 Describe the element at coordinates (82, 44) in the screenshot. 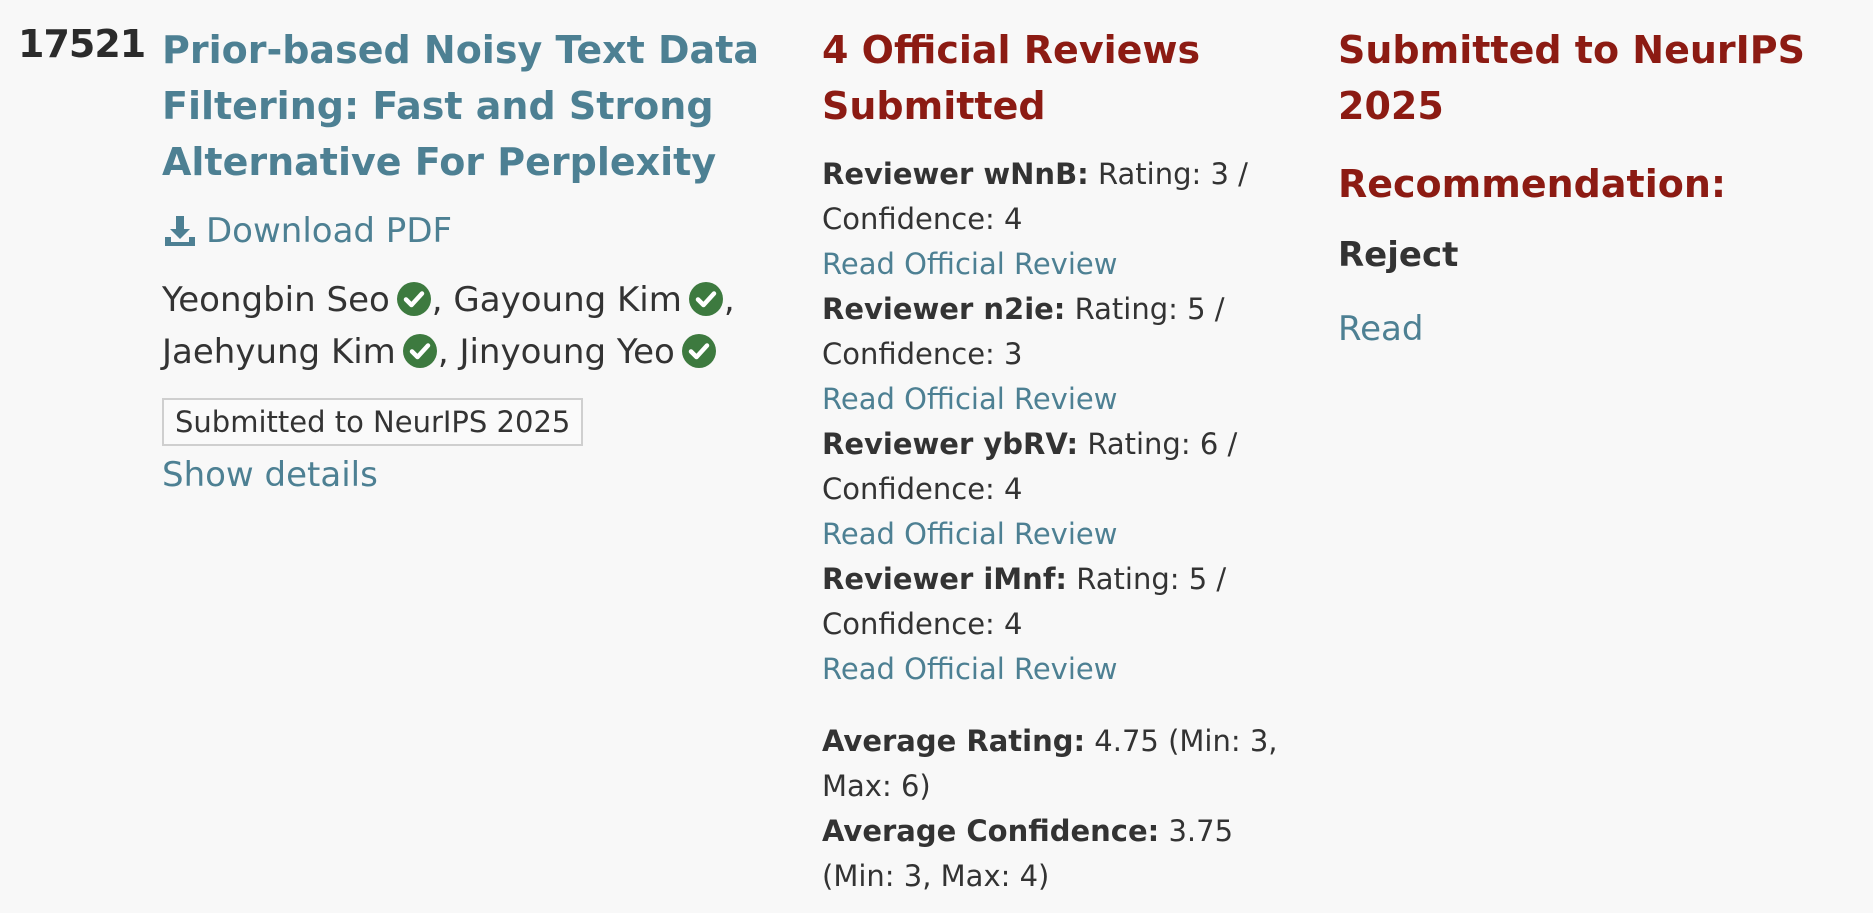

I see `paper-number: 17521` at that location.